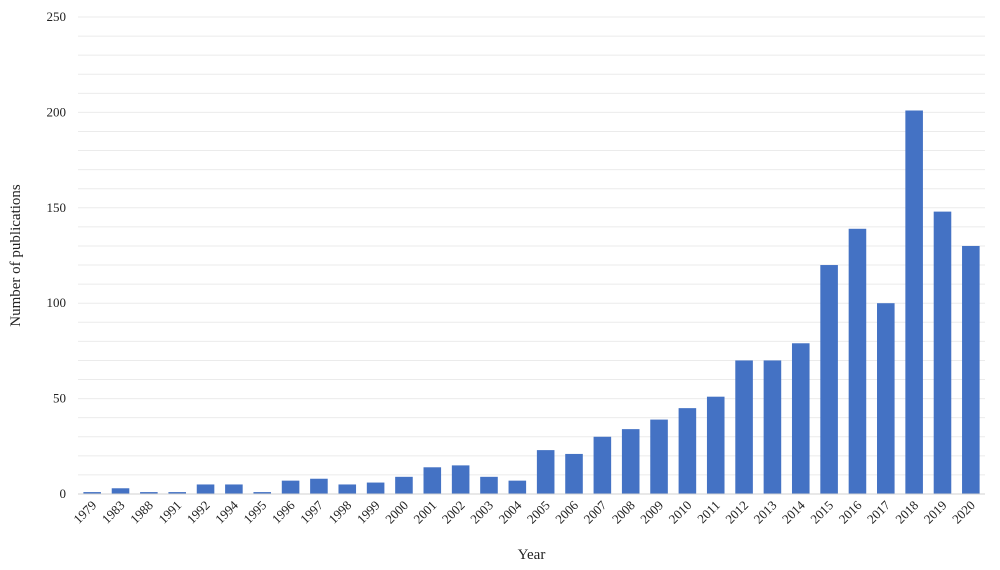  Describe the element at coordinates (92, 493) in the screenshot. I see `bar-1979` at that location.